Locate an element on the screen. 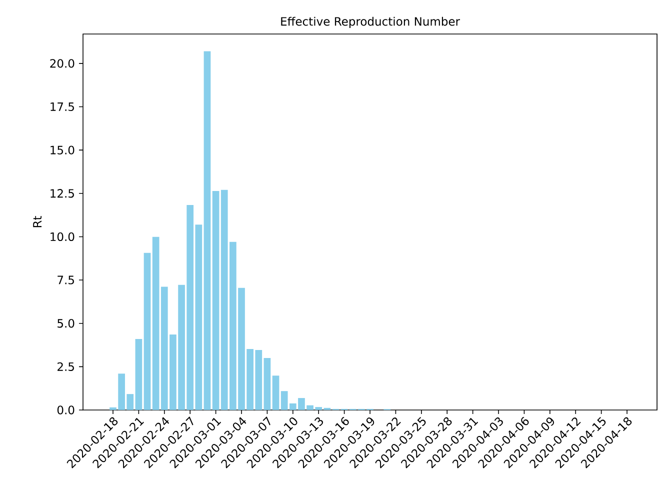 Image resolution: width=658 pixels, height=489 pixels. y-axis-title: Rt is located at coordinates (37, 222).